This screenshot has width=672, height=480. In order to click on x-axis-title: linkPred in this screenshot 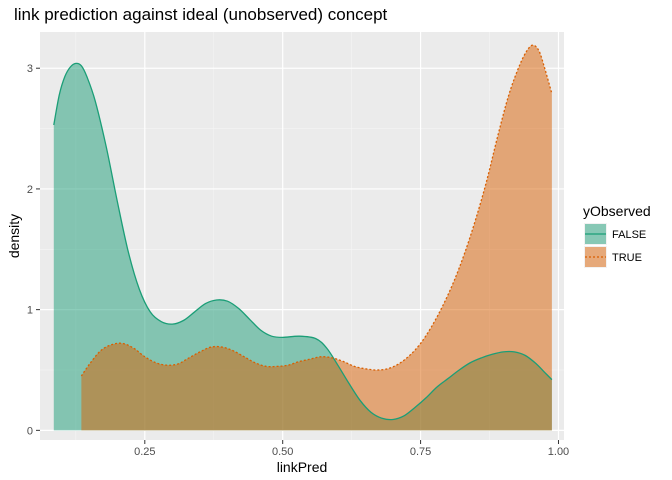, I will do `click(302, 467)`.